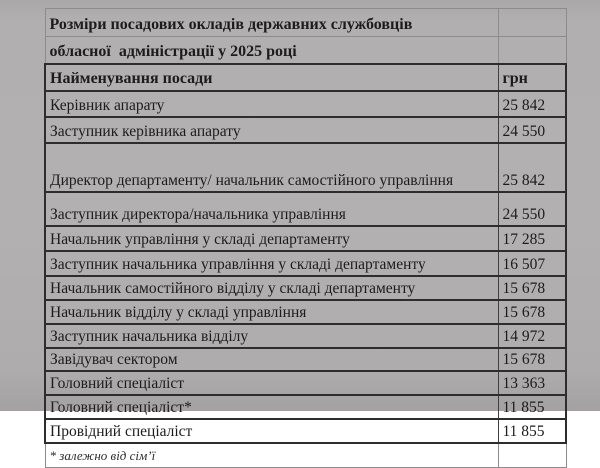 The image size is (600, 468). What do you see at coordinates (271, 383) in the screenshot?
I see `position-cell: Головний спеціаліст` at bounding box center [271, 383].